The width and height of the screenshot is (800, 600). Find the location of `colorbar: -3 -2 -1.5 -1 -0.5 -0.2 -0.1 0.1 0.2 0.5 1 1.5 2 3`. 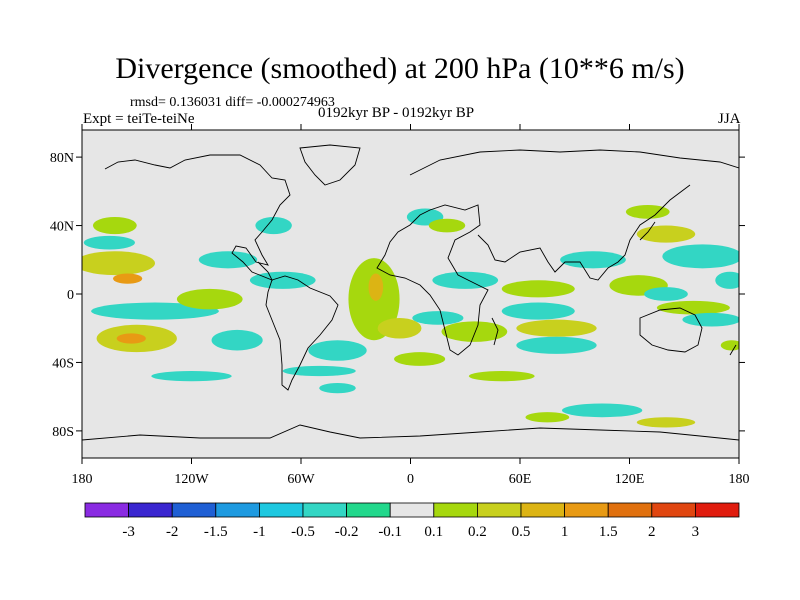

colorbar: -3 -2 -1.5 -1 -0.5 -0.2 -0.1 0.1 0.2 0.5 1 1.5 2 3 is located at coordinates (412, 521).